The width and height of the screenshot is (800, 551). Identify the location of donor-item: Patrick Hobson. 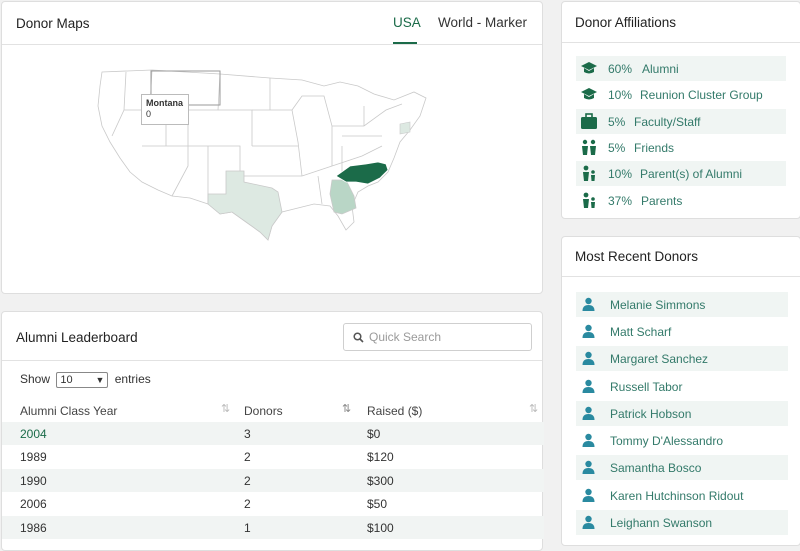
(682, 413).